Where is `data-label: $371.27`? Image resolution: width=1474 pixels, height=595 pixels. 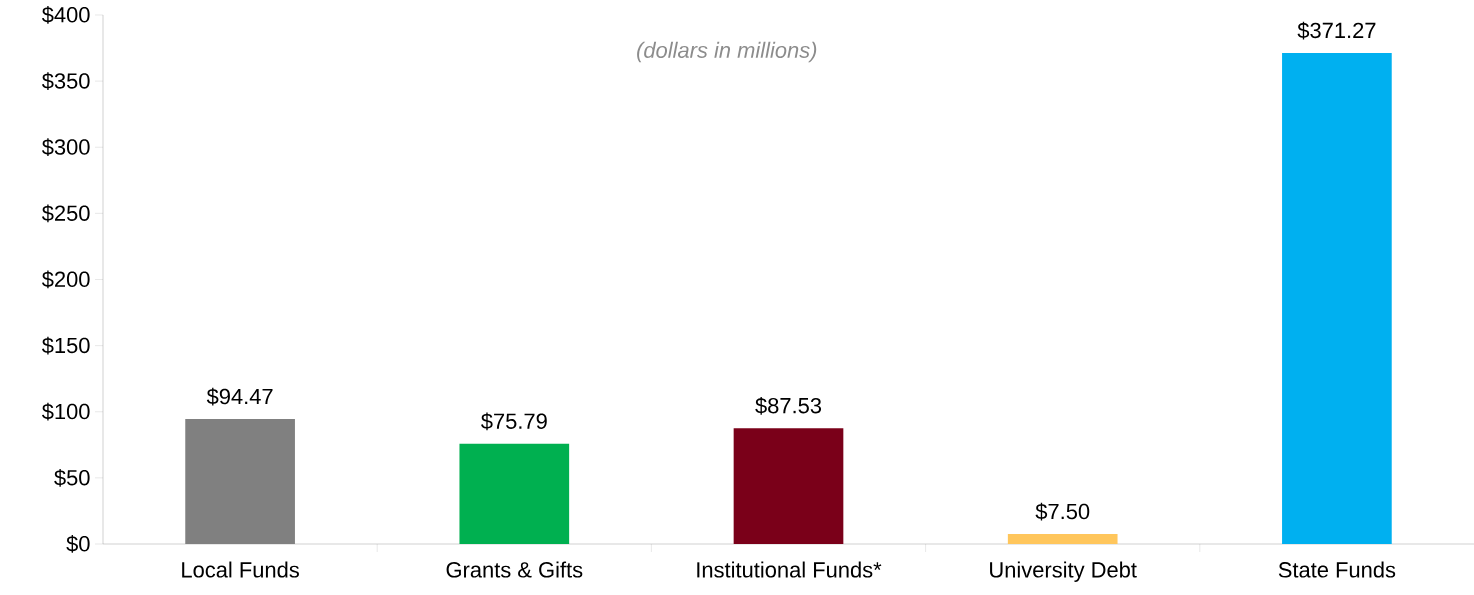
data-label: $371.27 is located at coordinates (1336, 30).